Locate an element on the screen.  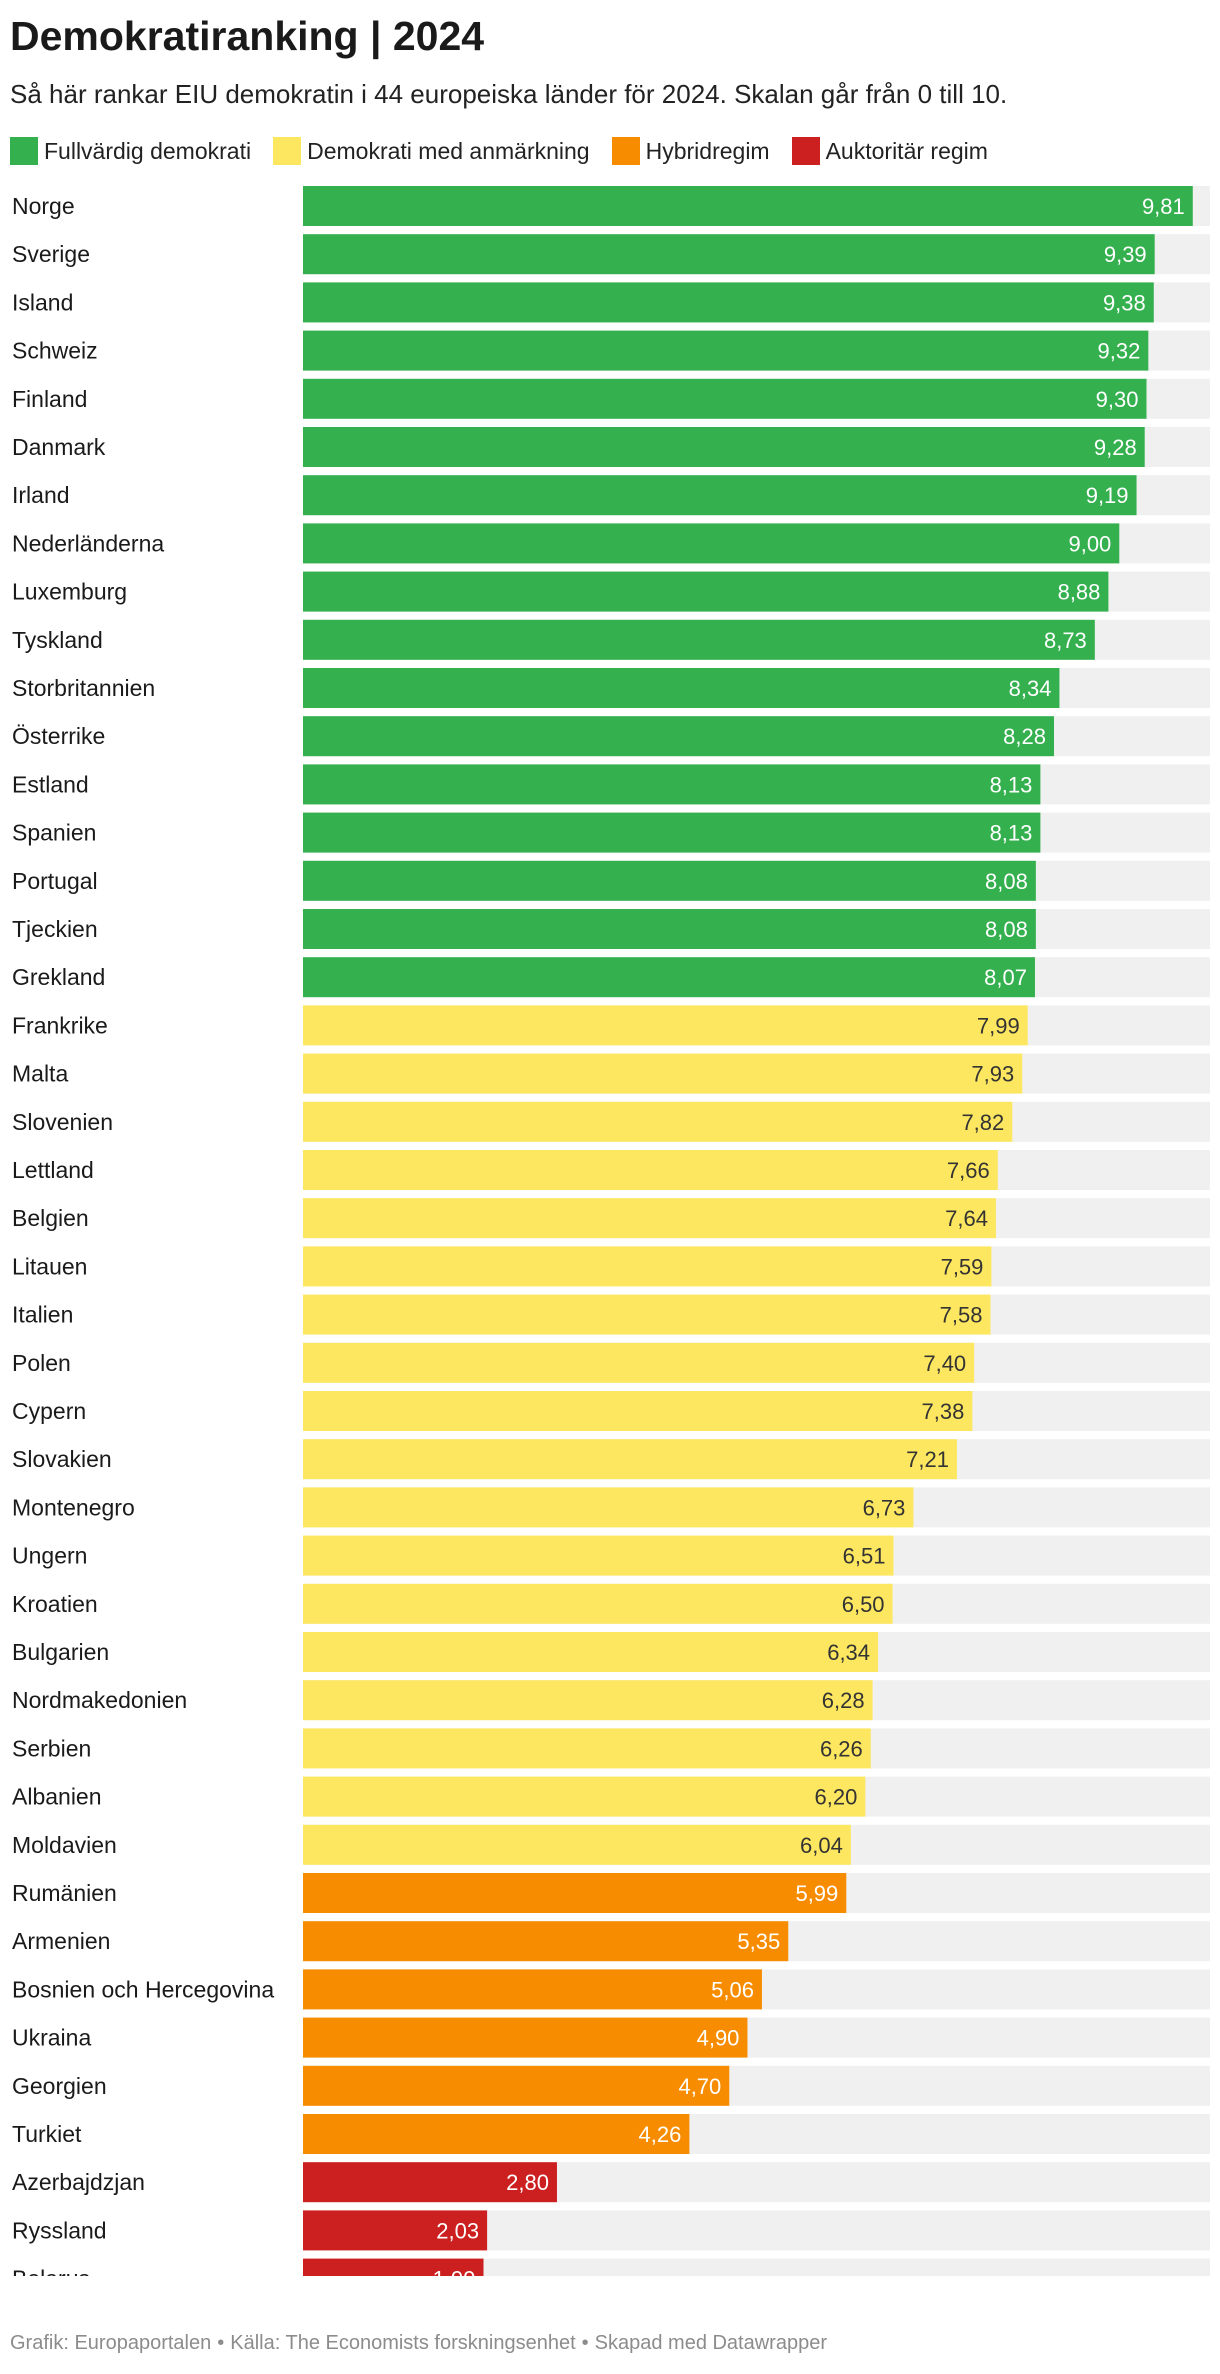
legend-item-full-democracy: Fullvärdig demokrati is located at coordinates (130, 151).